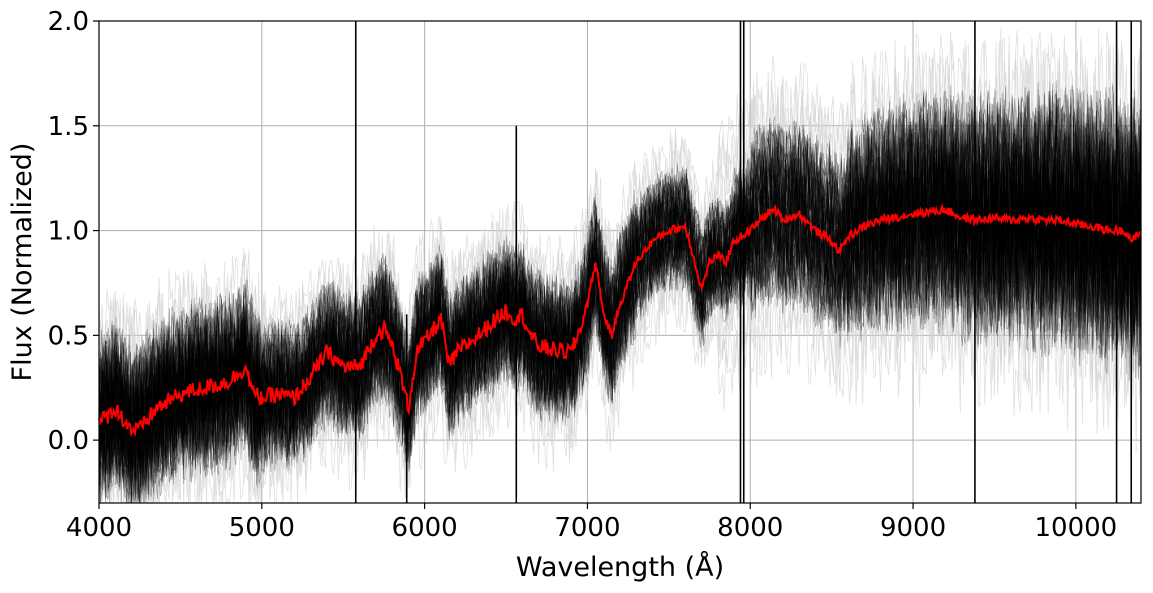 The image size is (1153, 593). What do you see at coordinates (1076, 528) in the screenshot?
I see `x-tick-label: 10000` at bounding box center [1076, 528].